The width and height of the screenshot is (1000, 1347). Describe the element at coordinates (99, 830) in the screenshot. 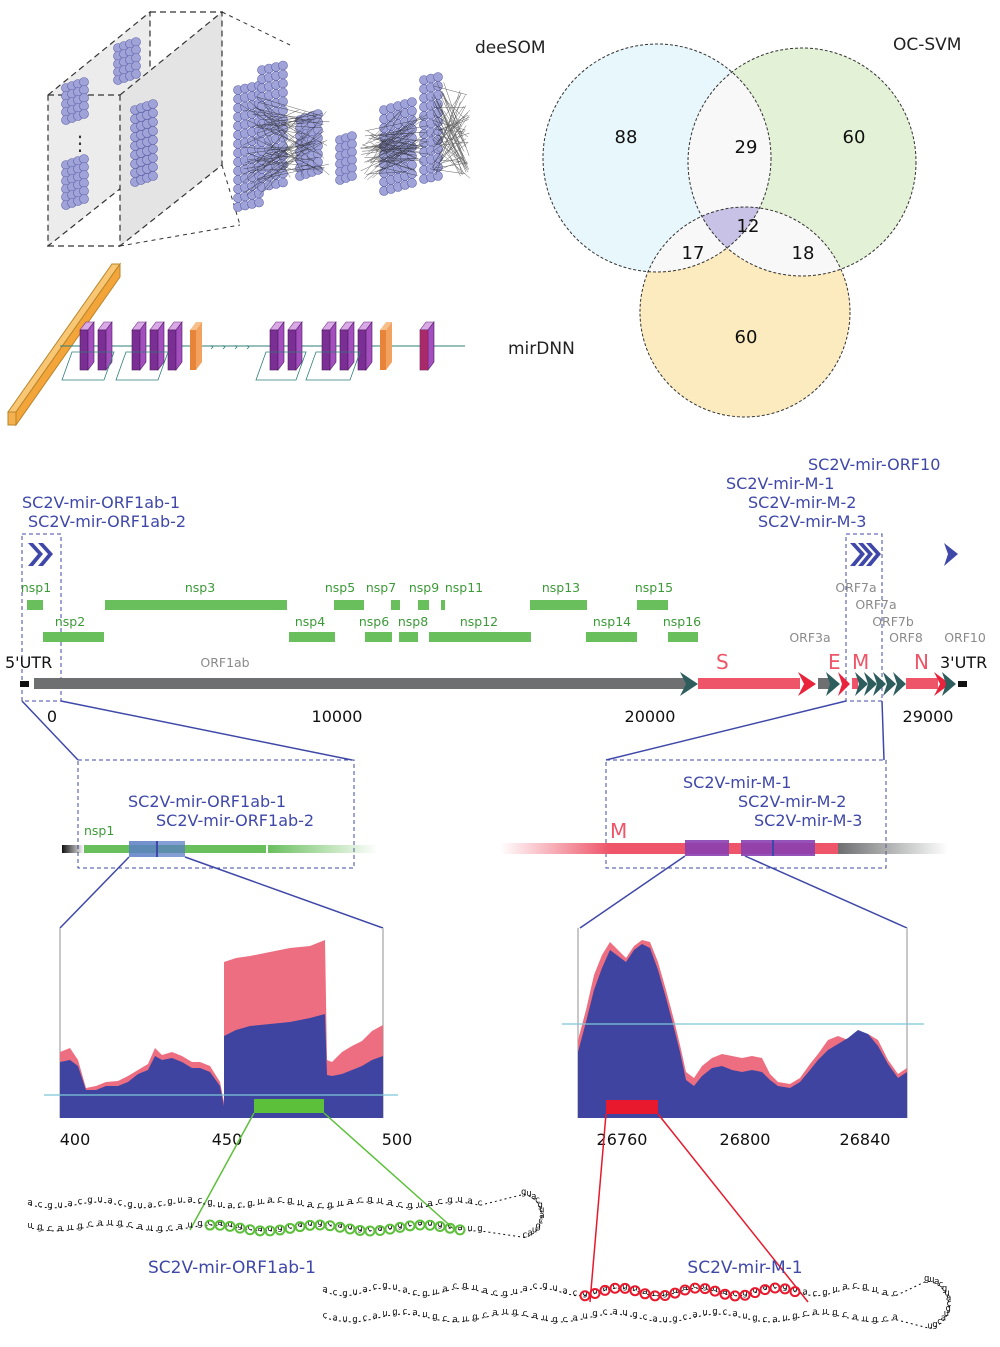

I see `zoom-label-nsp1: nsp1` at that location.